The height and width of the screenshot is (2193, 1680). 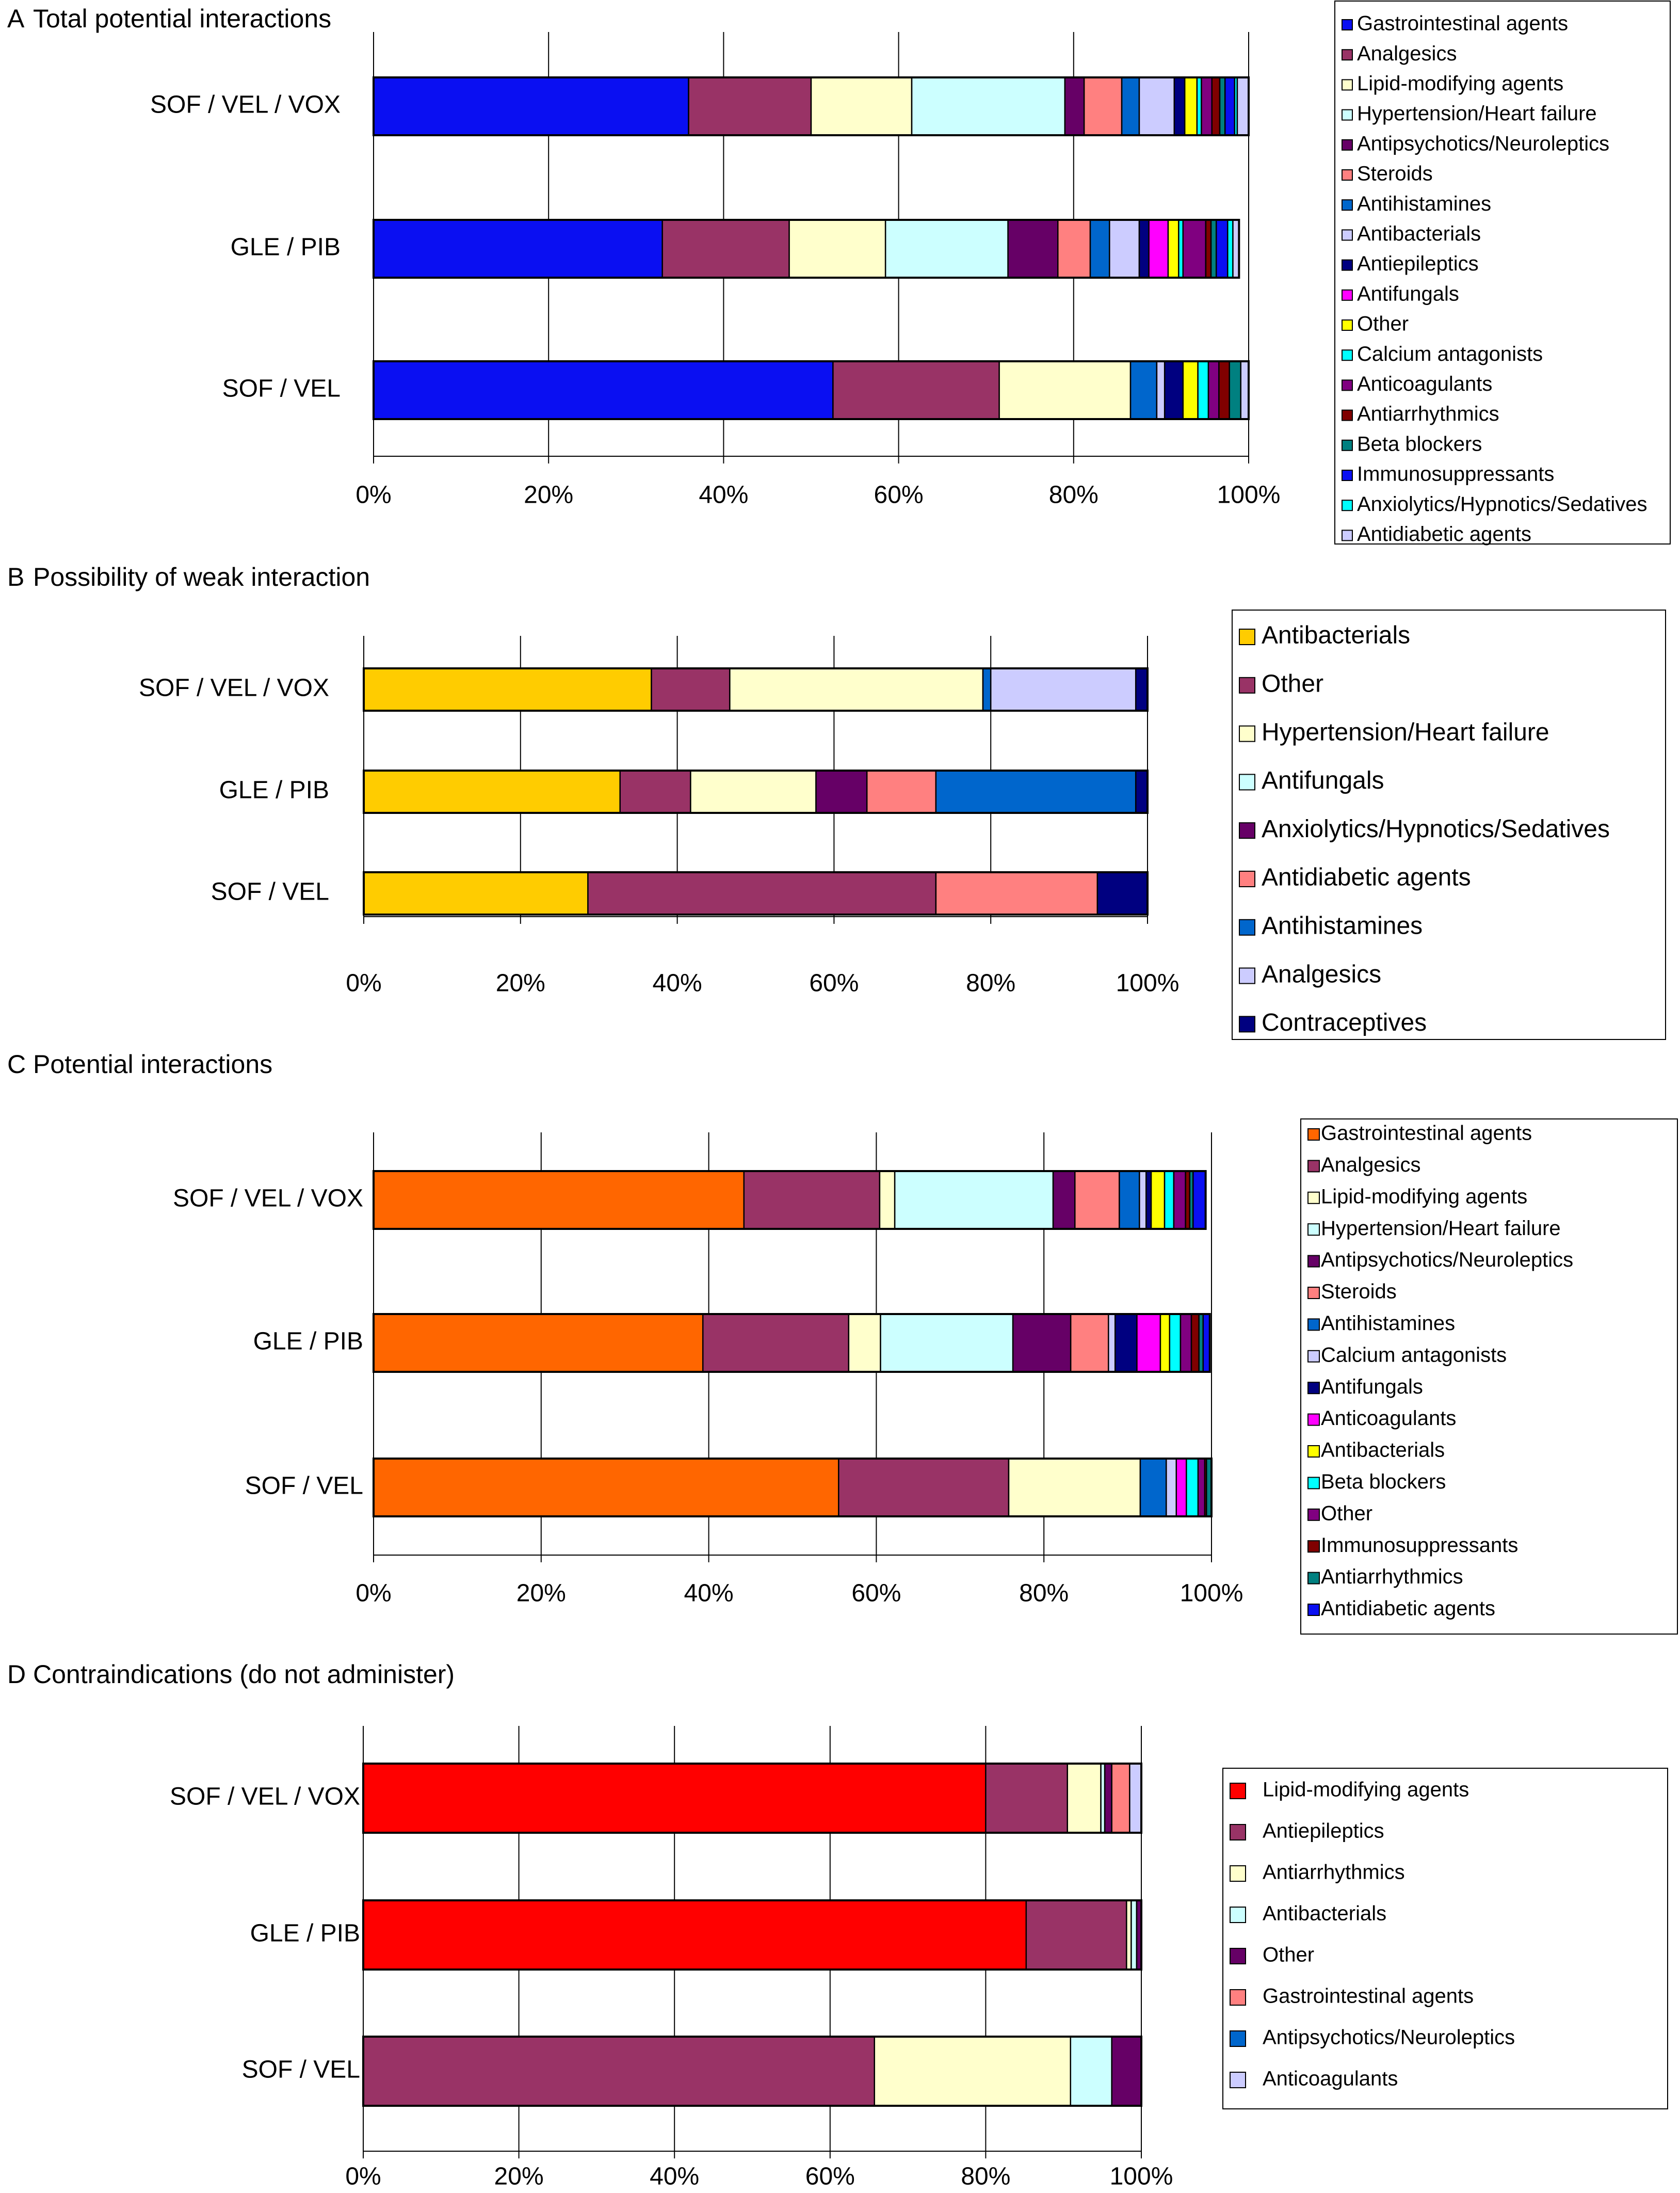 I want to click on panel-letter: C, so click(x=16, y=1064).